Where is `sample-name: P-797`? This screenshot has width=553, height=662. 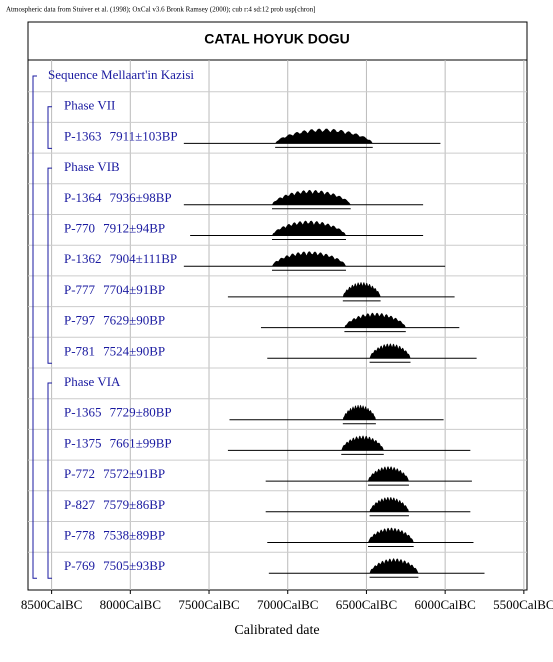
sample-name: P-797 is located at coordinates (80, 320).